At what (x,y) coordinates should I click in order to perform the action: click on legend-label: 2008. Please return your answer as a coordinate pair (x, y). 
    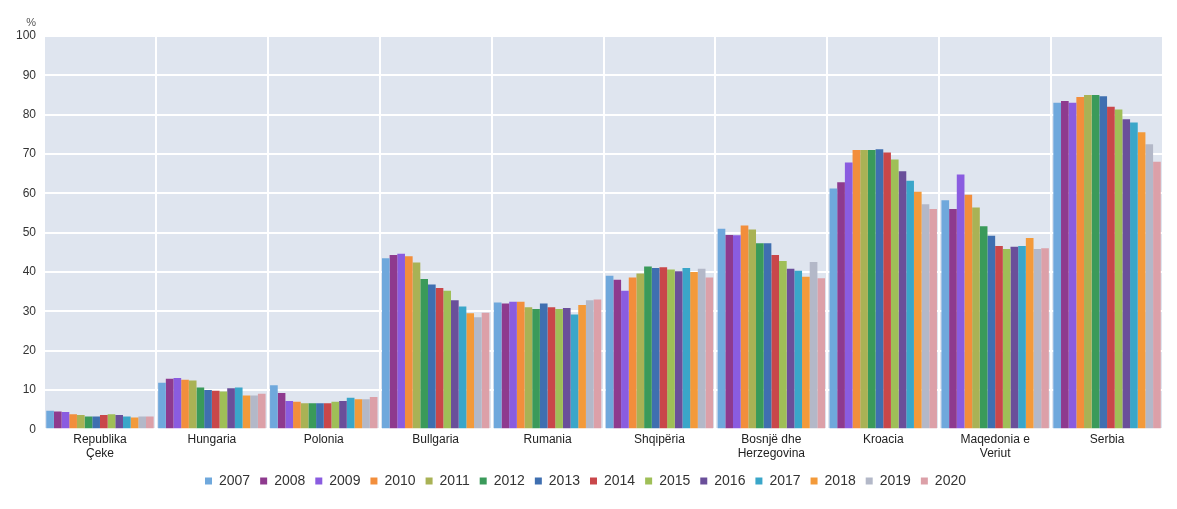
    Looking at the image, I should click on (290, 479).